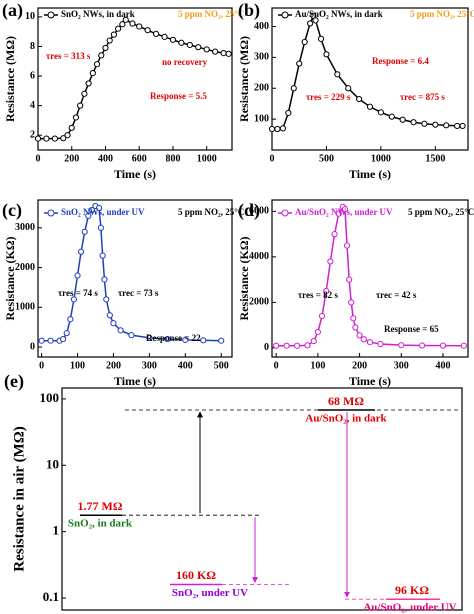 Image resolution: width=474 pixels, height=614 pixels. I want to click on panel-label: (a), so click(12, 10).